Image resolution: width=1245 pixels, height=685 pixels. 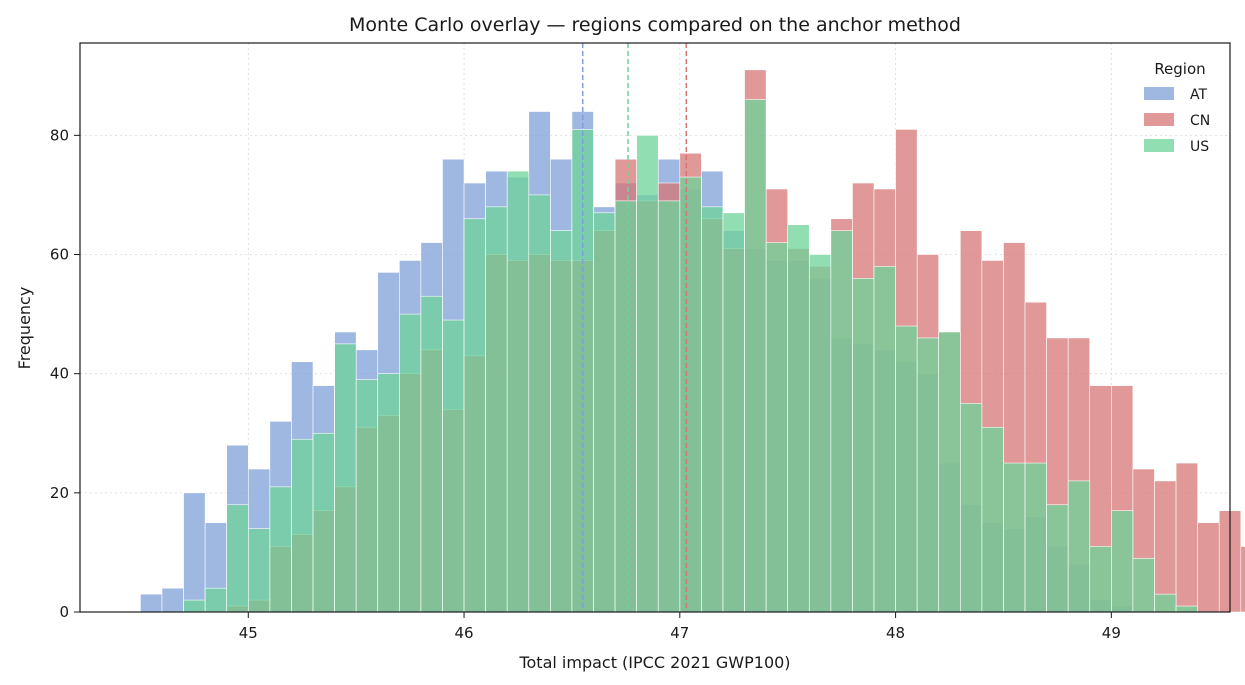 What do you see at coordinates (248, 633) in the screenshot?
I see `x-tick-label: 45` at bounding box center [248, 633].